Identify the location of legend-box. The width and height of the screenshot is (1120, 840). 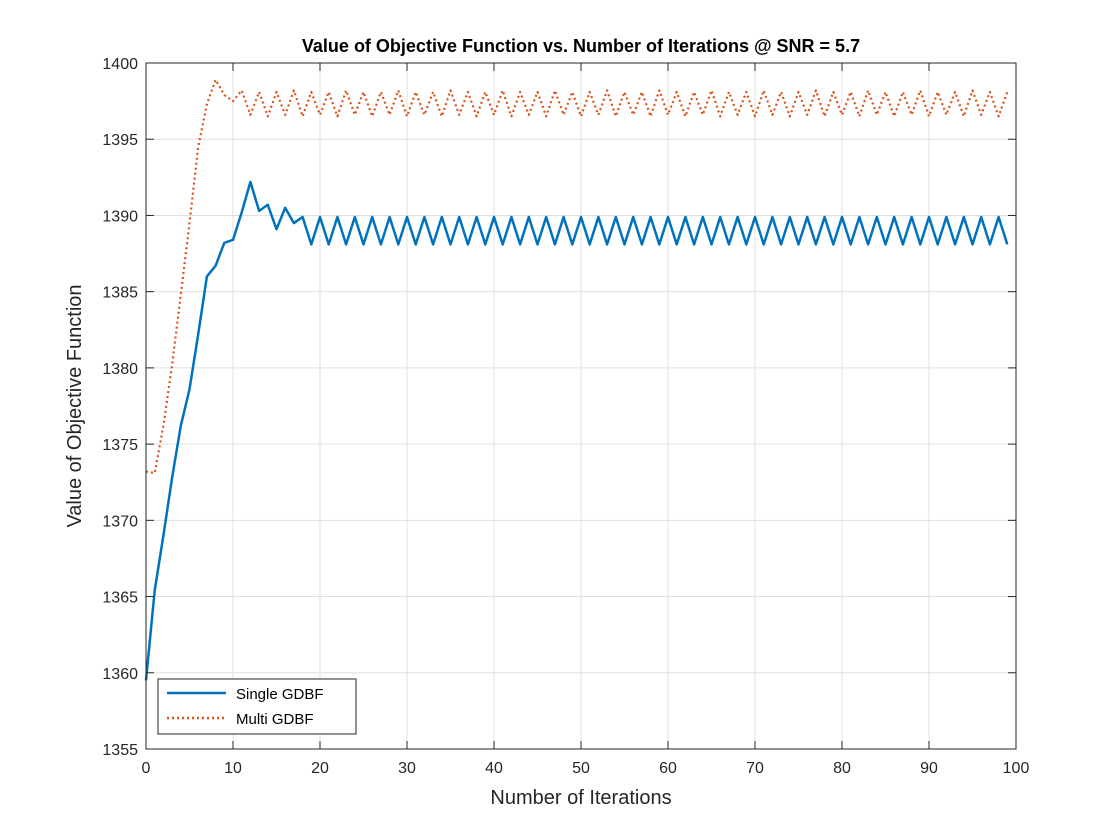
(257, 706).